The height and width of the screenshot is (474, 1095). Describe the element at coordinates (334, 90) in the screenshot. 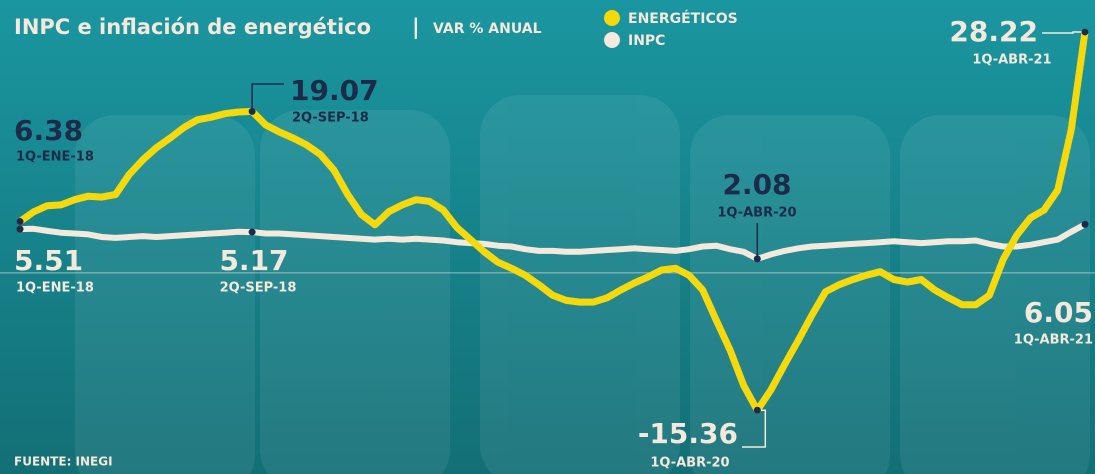

I see `value-label: 19.07` at that location.